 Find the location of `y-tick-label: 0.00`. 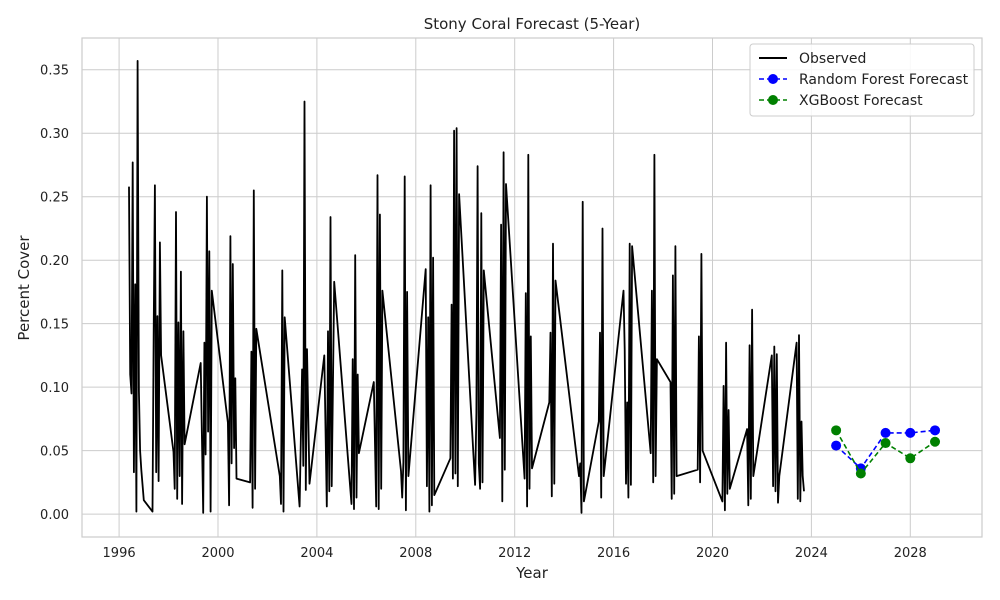

y-tick-label: 0.00 is located at coordinates (54, 515).